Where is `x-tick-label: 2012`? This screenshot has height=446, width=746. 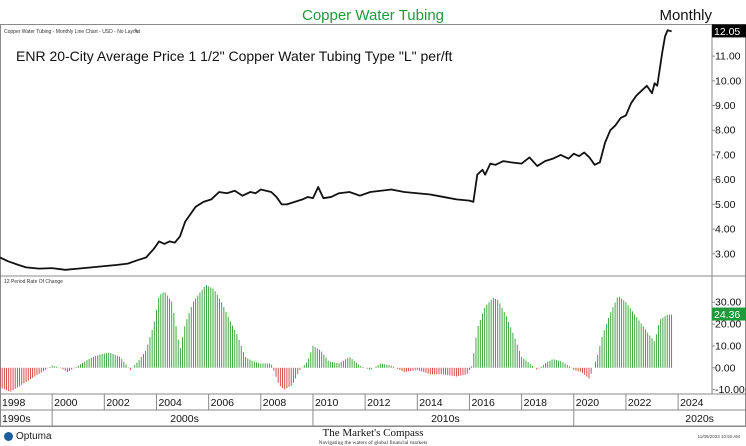
x-tick-label: 2012 is located at coordinates (379, 403).